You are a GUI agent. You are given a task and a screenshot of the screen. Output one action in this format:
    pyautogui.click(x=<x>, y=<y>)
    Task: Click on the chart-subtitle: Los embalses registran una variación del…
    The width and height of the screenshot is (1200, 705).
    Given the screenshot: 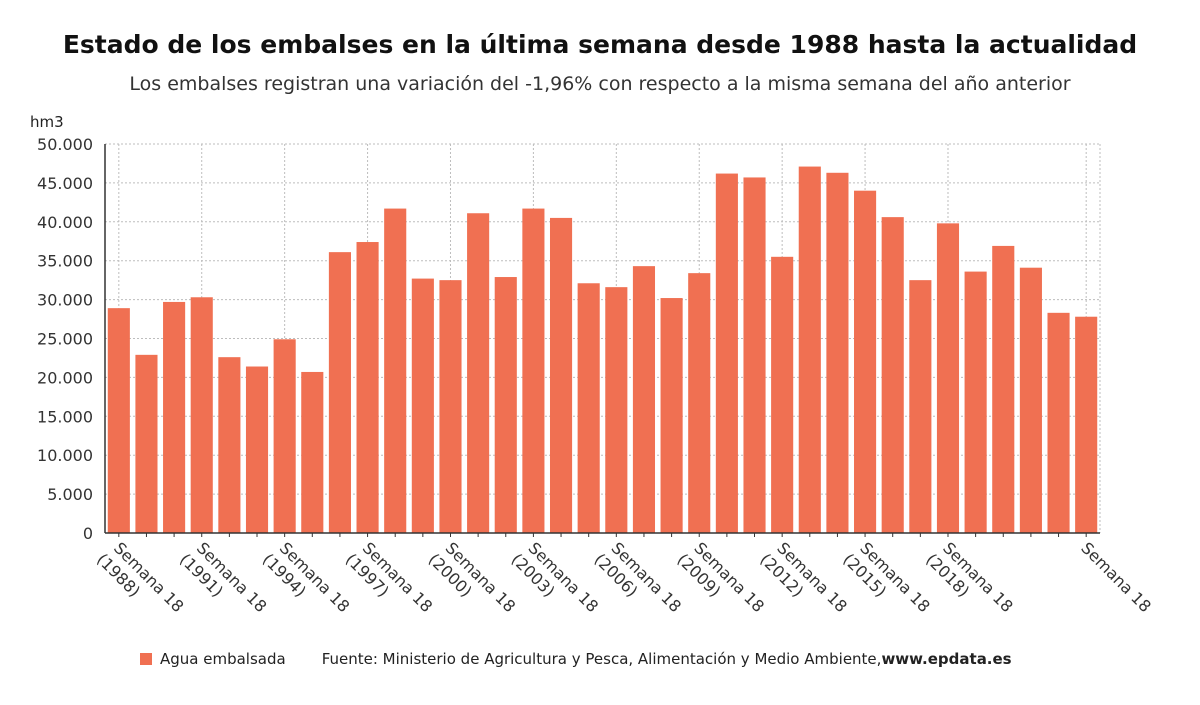 What is the action you would take?
    pyautogui.click(x=600, y=84)
    